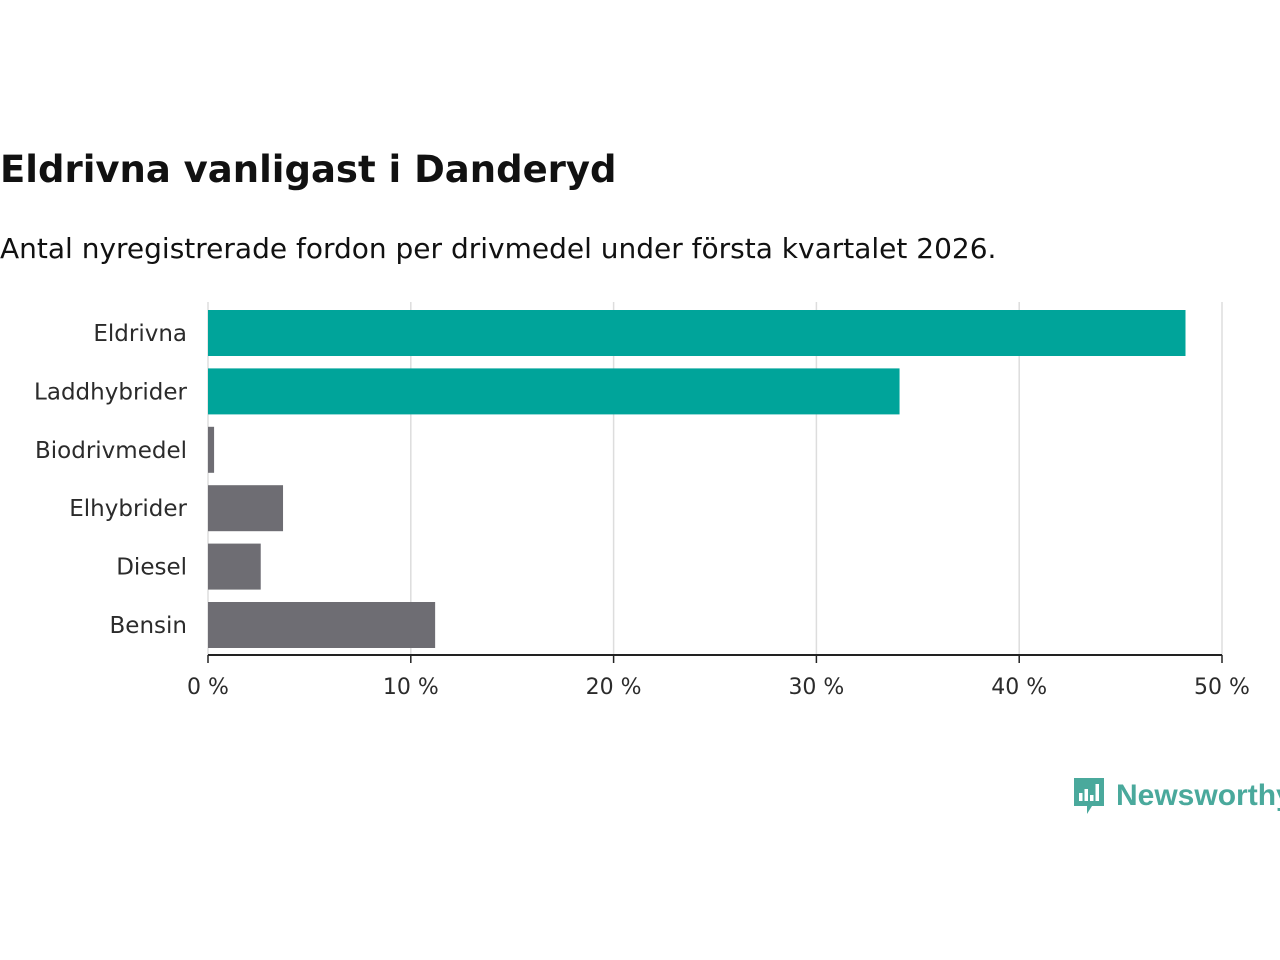 This screenshot has width=1280, height=960. What do you see at coordinates (211, 449) in the screenshot?
I see `bar-biodrivmedel` at bounding box center [211, 449].